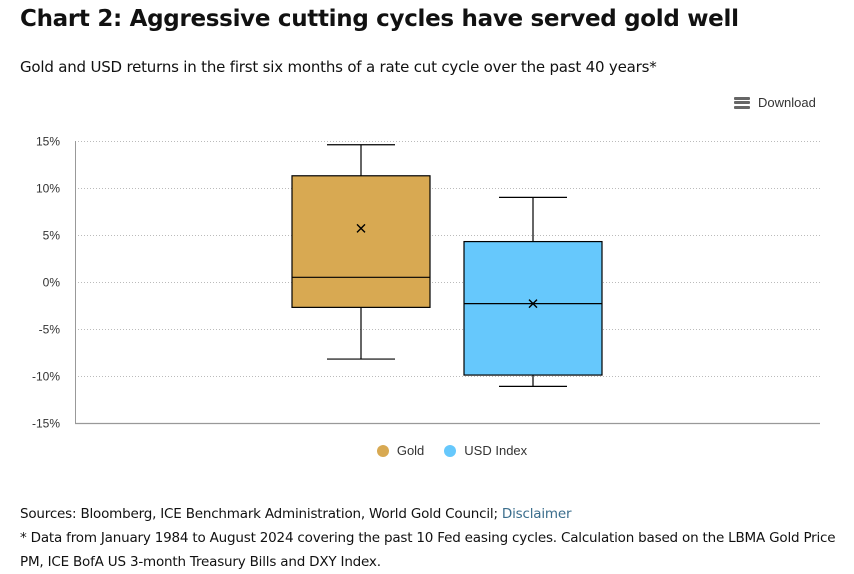 The width and height of the screenshot is (854, 574). What do you see at coordinates (46, 377) in the screenshot?
I see `y-tick-label: -10%` at bounding box center [46, 377].